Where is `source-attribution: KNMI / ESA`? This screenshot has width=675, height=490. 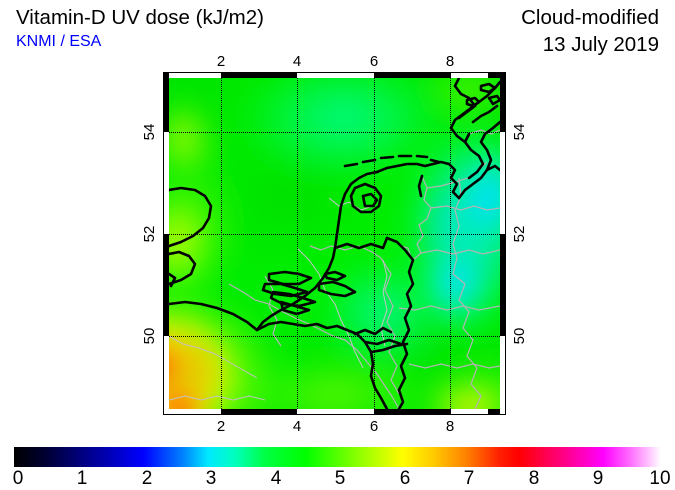 source-attribution: KNMI / ESA is located at coordinates (59, 41).